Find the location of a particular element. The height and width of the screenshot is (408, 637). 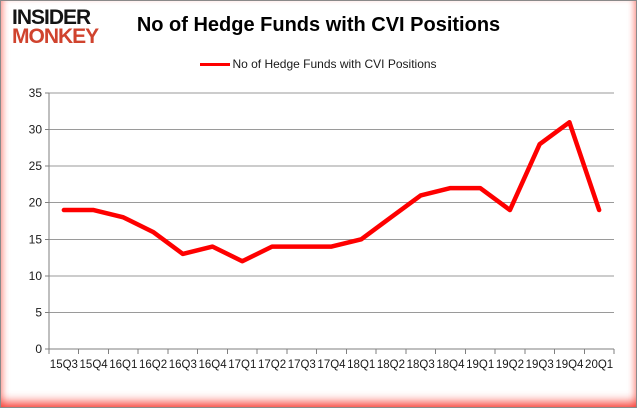

svg-text: 16Q4 is located at coordinates (212, 365).